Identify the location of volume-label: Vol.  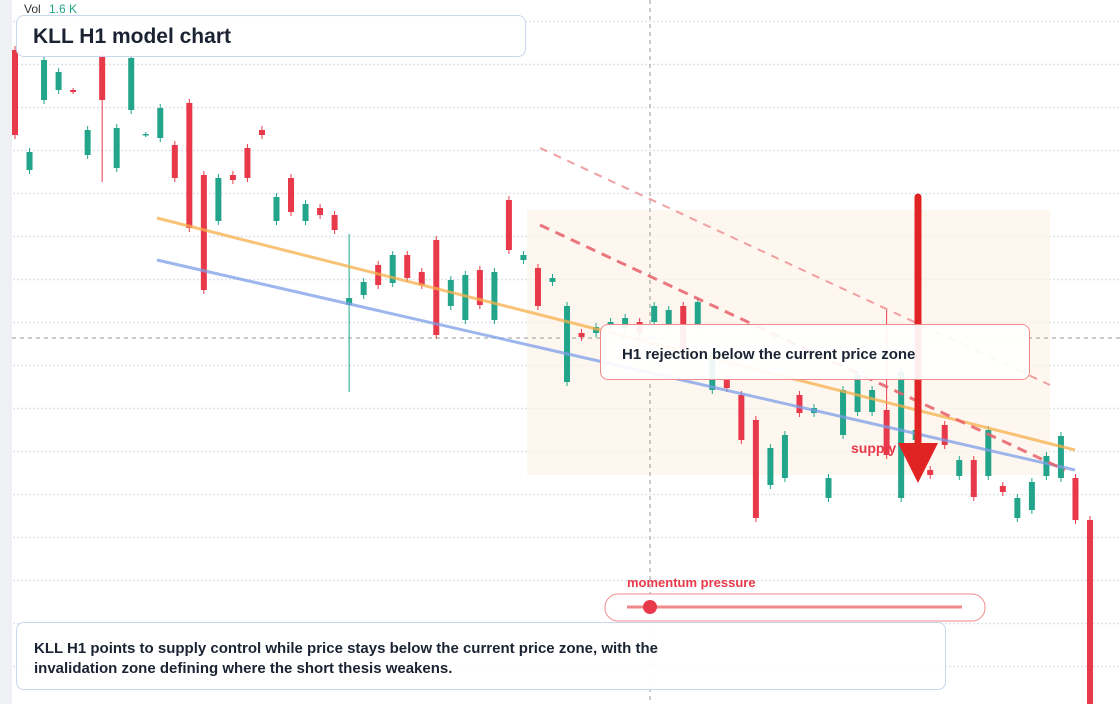
(32, 9).